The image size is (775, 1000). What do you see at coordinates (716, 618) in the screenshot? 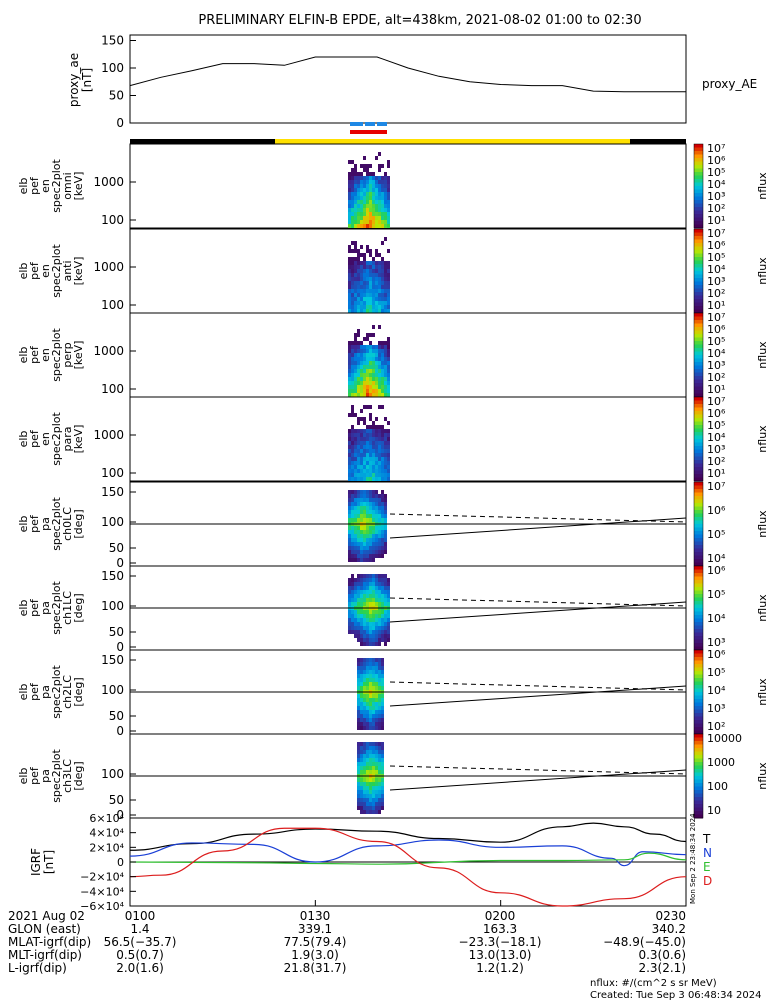
I see `colorbar-tick-label: 10⁴` at bounding box center [716, 618].